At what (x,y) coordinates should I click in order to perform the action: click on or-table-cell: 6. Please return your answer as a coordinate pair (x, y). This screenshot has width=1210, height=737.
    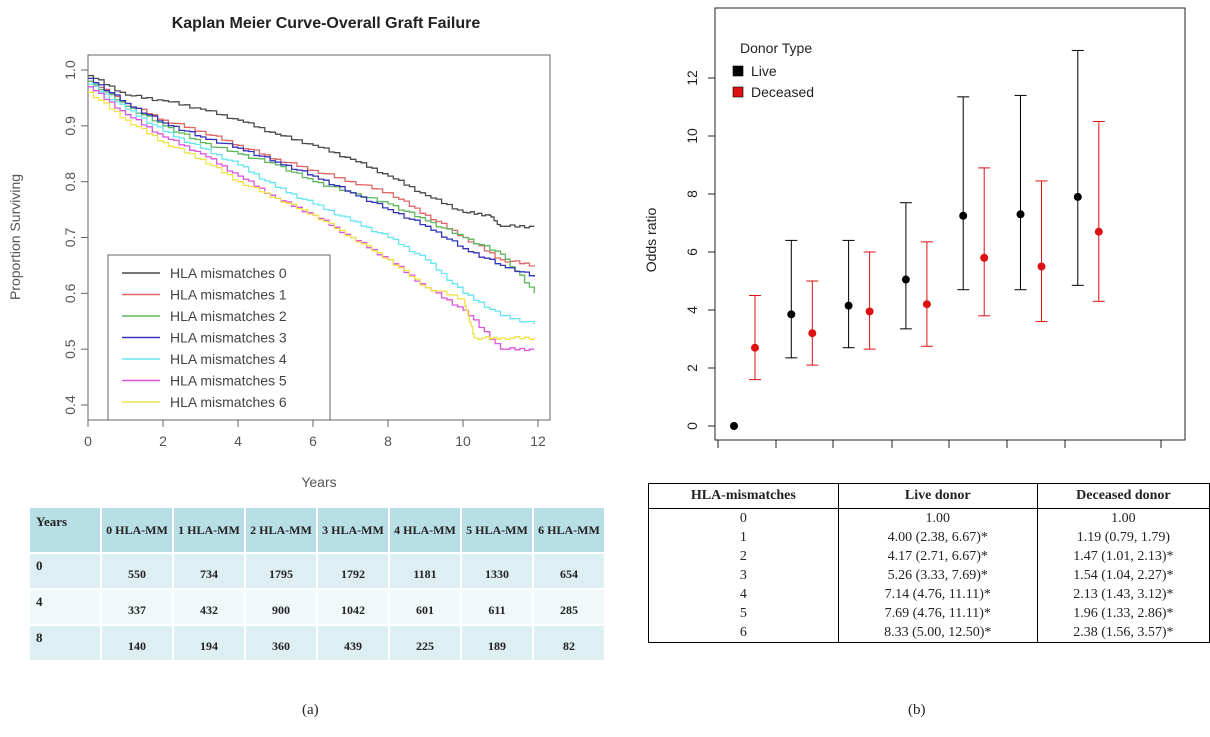
    Looking at the image, I should click on (743, 633).